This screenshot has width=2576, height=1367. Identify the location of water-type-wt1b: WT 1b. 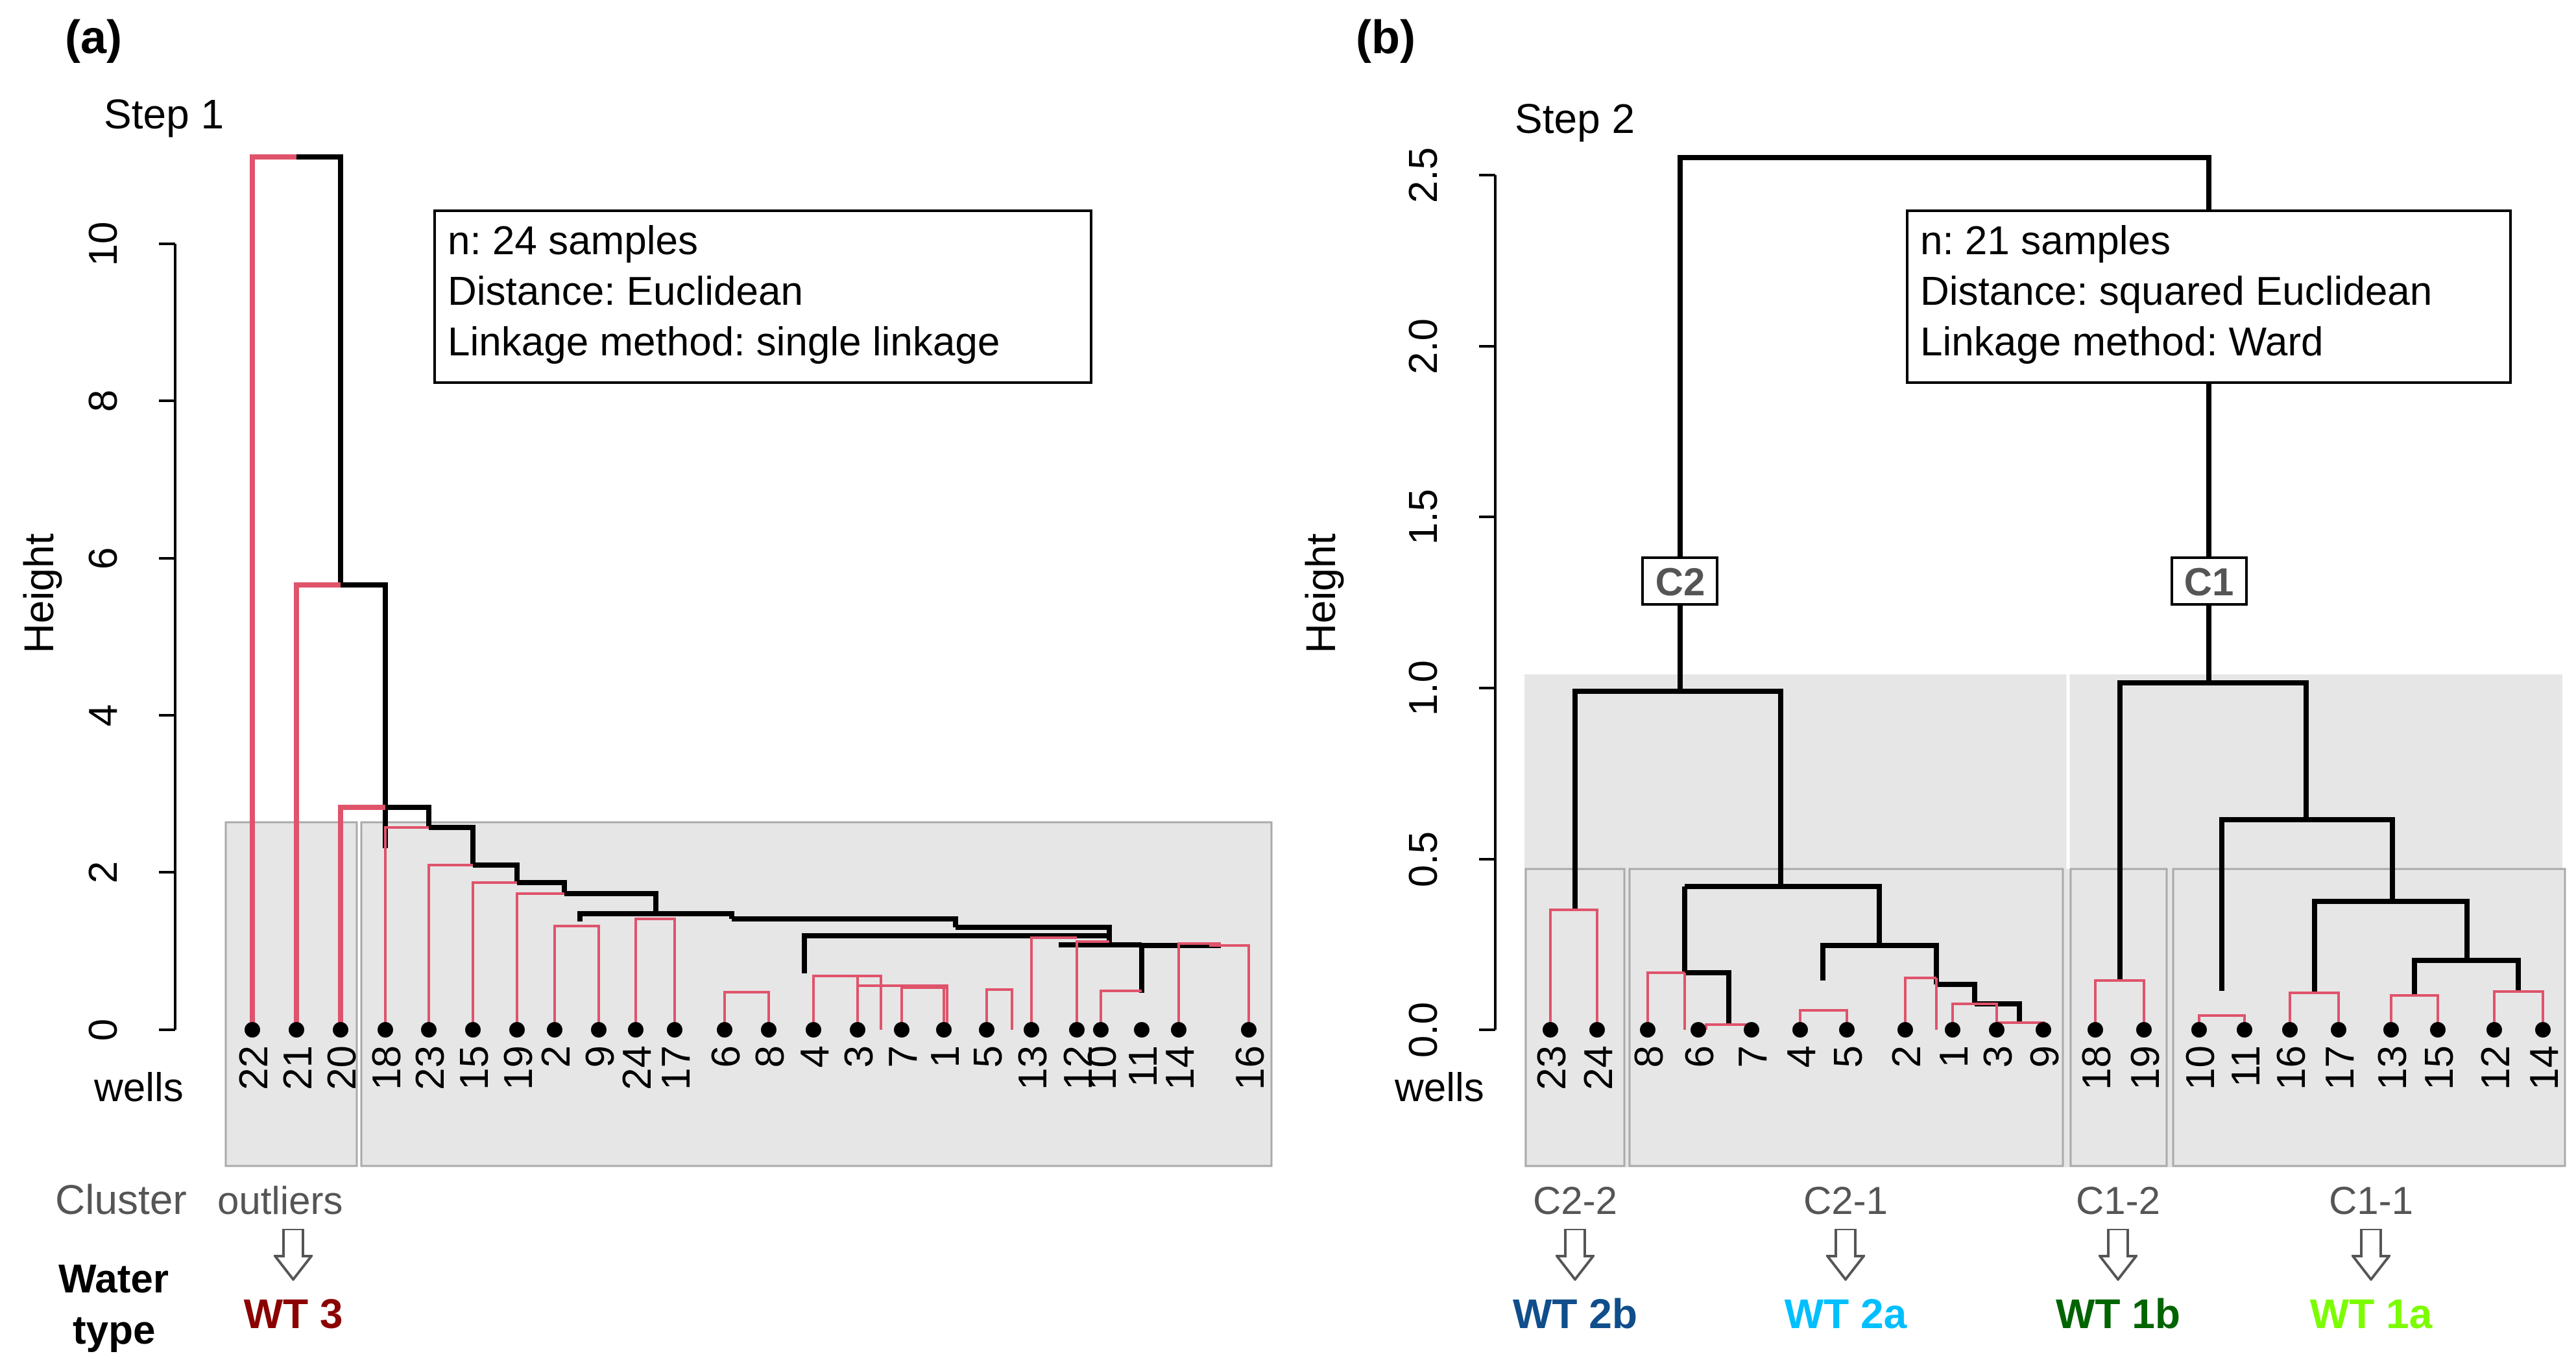
(2118, 1313).